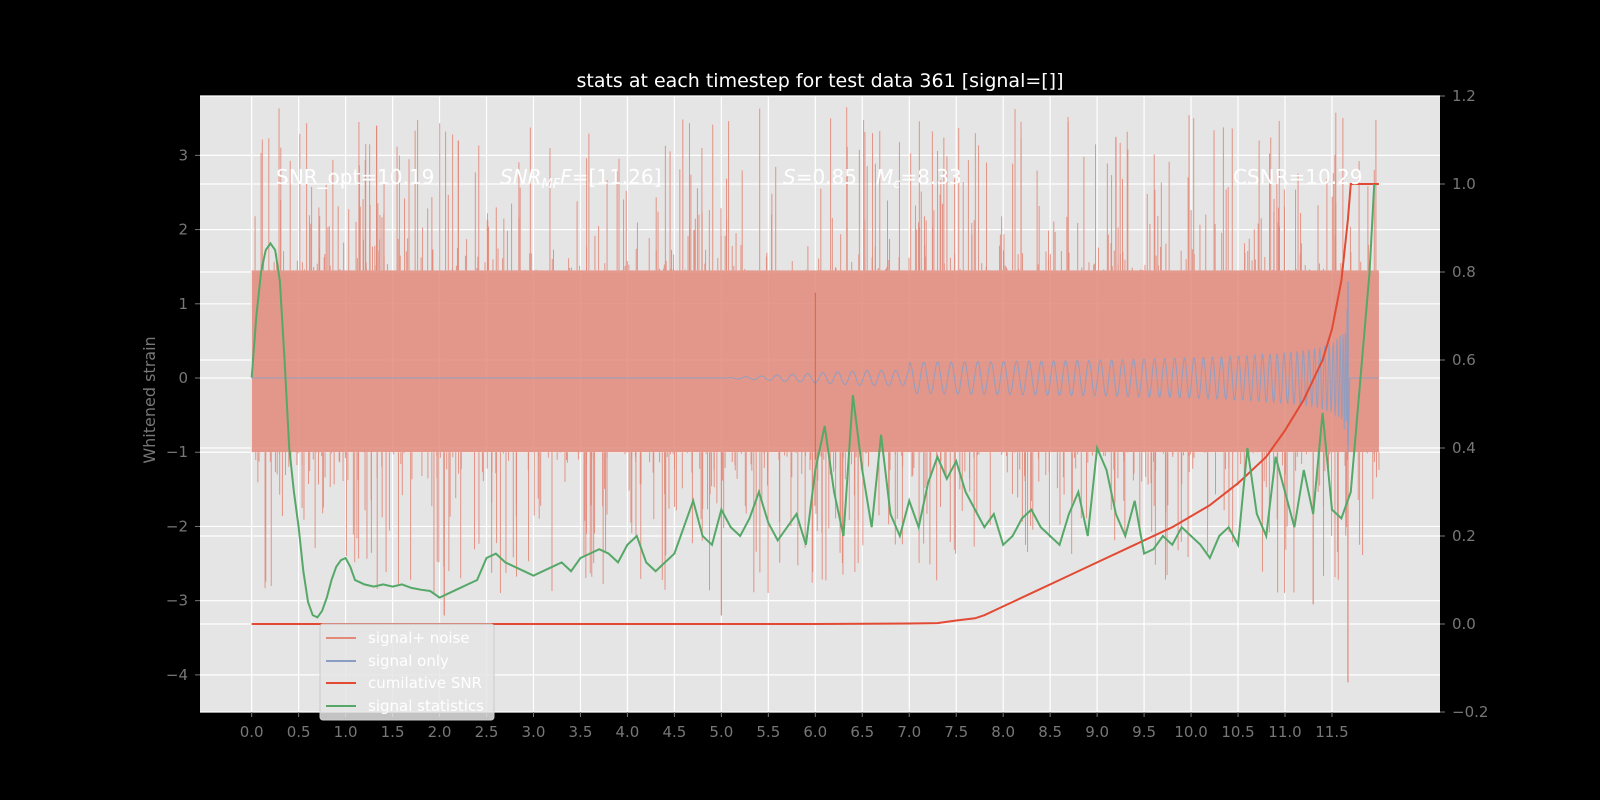 The height and width of the screenshot is (800, 1600). Describe the element at coordinates (1464, 448) in the screenshot. I see `y-right-tick-label: 0.4` at that location.